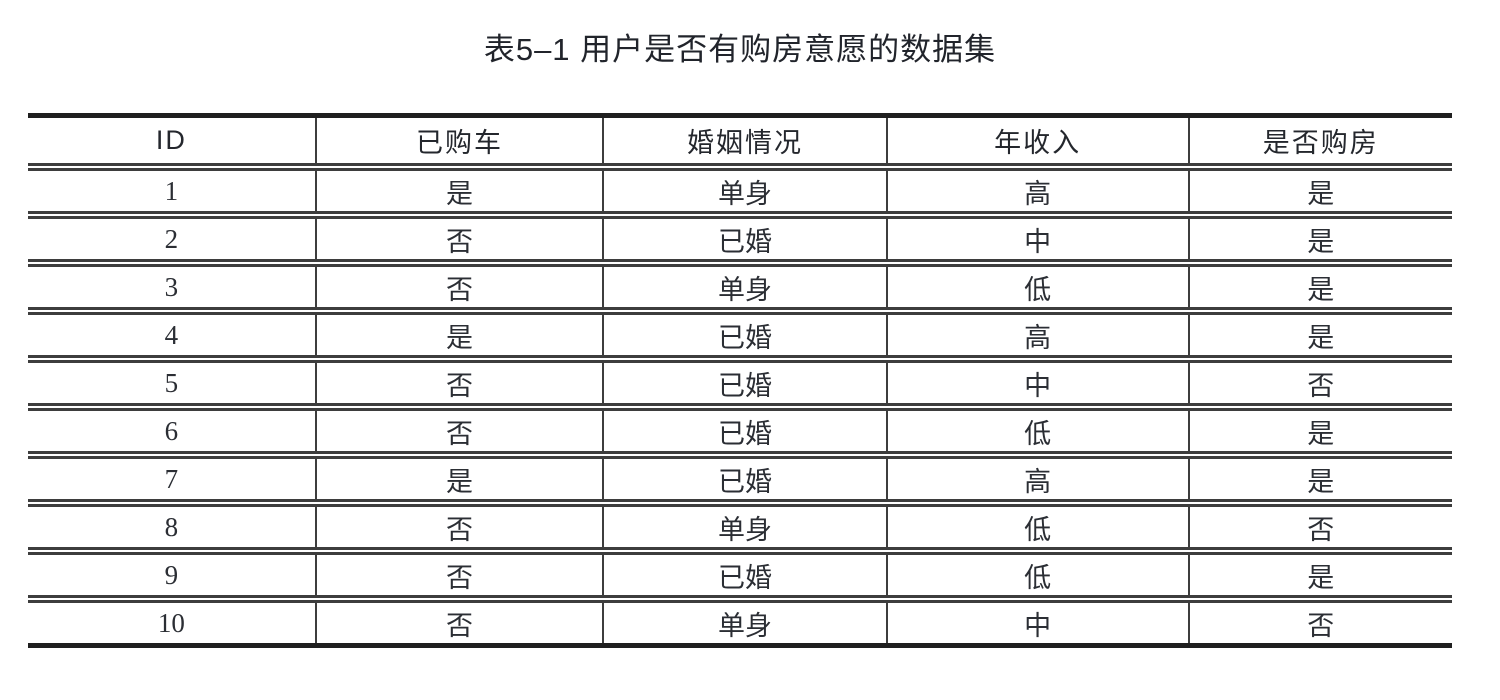  I want to click on column-header: 是否购房, so click(1319, 143).